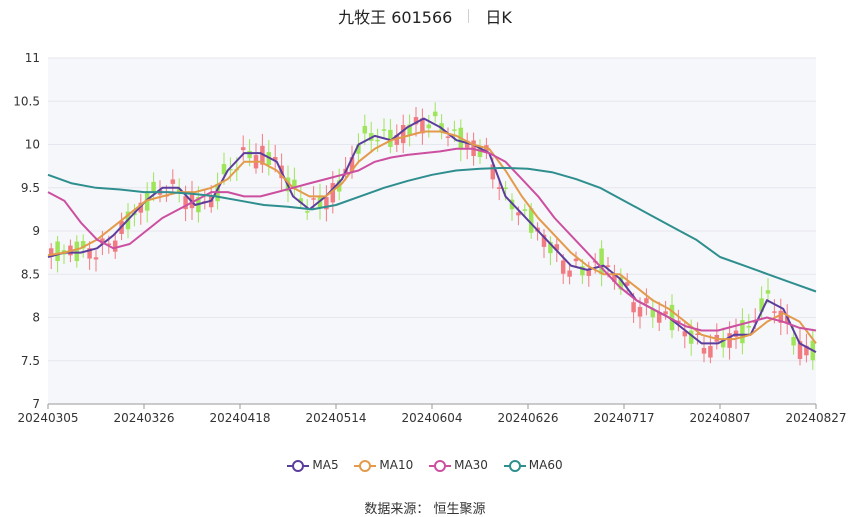  I want to click on x-tick-label: 20240514, so click(335, 418).